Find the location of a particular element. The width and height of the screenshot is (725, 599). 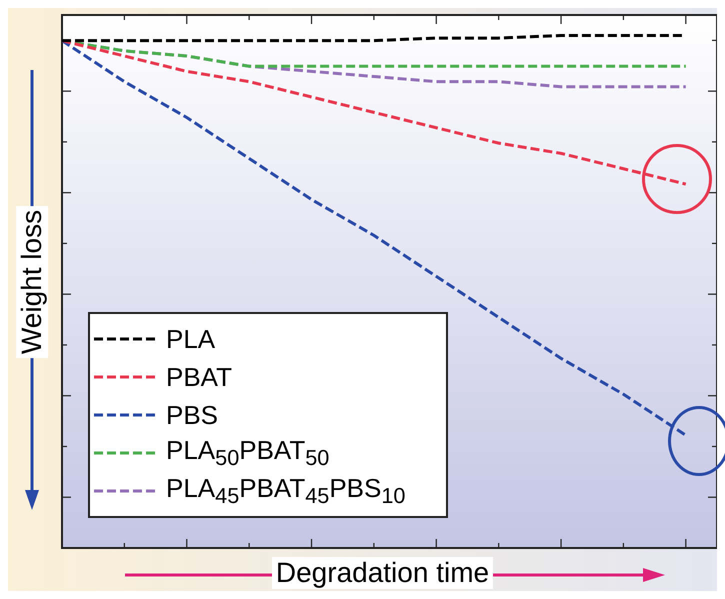

x-axis-title: Degradation time is located at coordinates (383, 573).